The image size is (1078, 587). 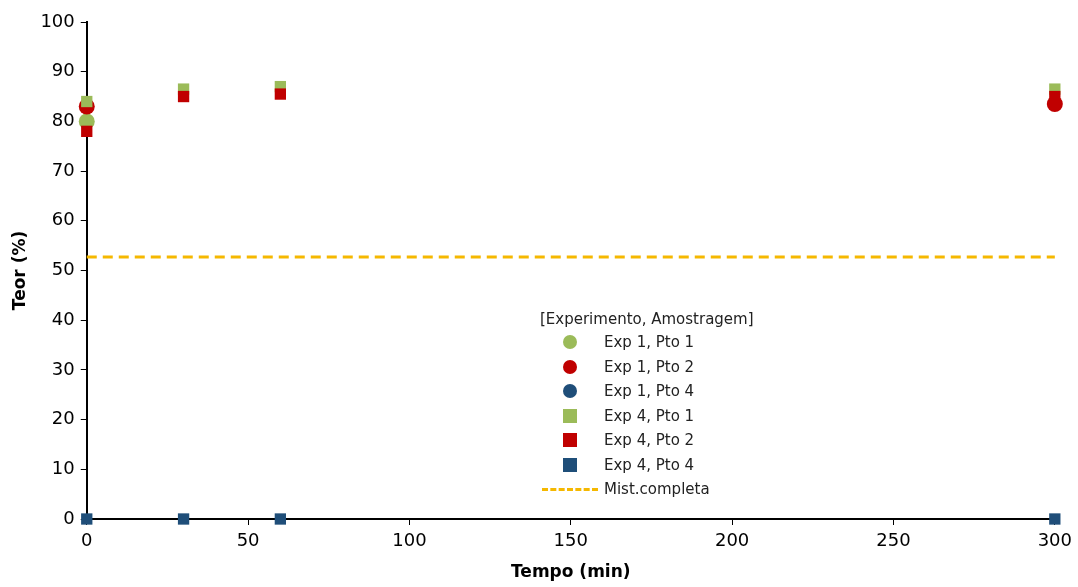 What do you see at coordinates (1054, 540) in the screenshot?
I see `x-tick-label: 300` at bounding box center [1054, 540].